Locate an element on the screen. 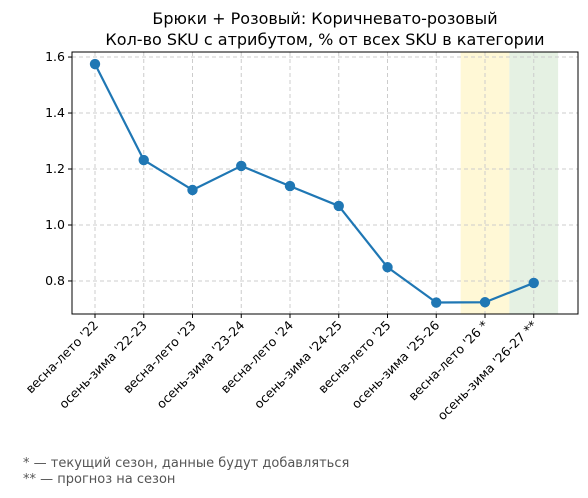 This screenshot has height=498, width=588. x-tick-label: осень-зима '24-25 is located at coordinates (298, 365).